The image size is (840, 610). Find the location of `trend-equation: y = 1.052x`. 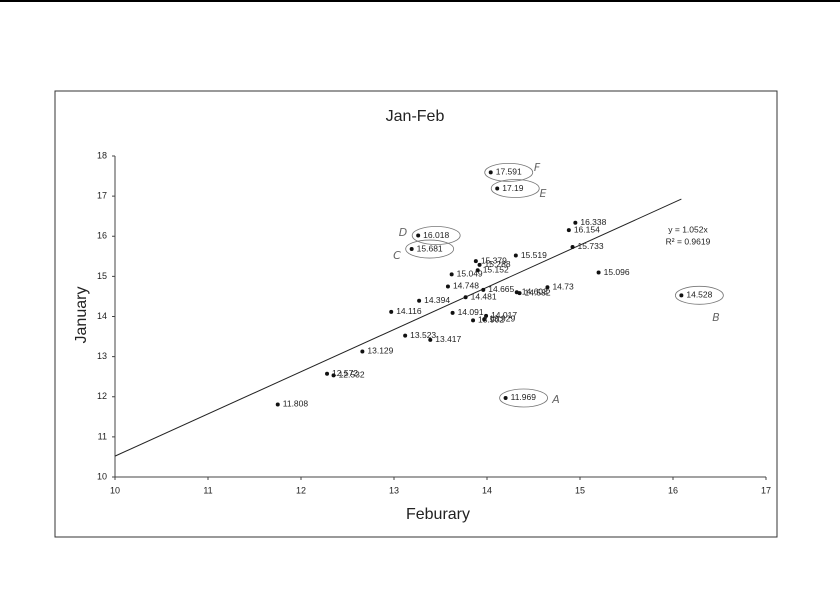

trend-equation: y = 1.052x is located at coordinates (688, 229).